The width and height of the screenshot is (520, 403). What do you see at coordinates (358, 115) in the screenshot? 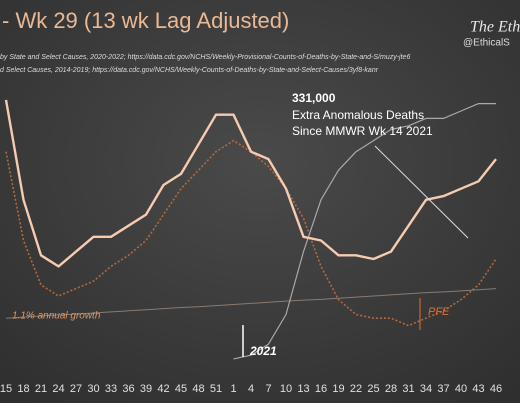
I see `annotation: Extra Anomalous Deaths` at bounding box center [358, 115].